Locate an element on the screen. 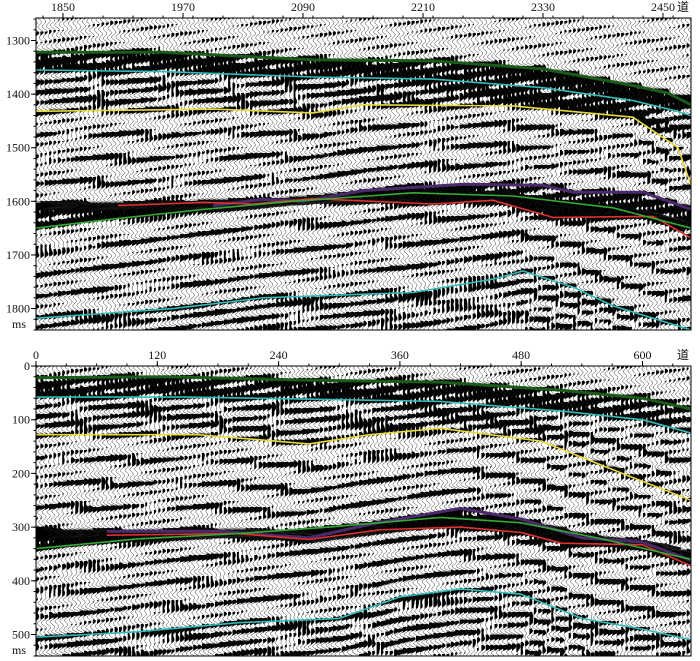  y-tick-label: 300 is located at coordinates (21, 527).